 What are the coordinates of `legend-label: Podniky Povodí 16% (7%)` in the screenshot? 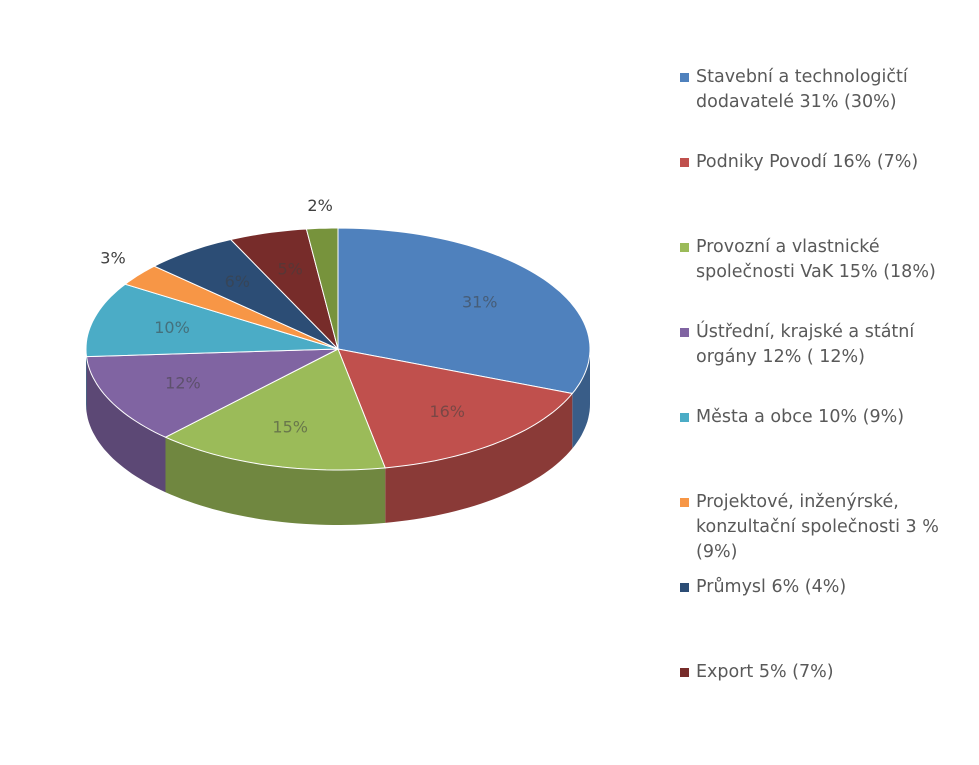 It's located at (807, 162).